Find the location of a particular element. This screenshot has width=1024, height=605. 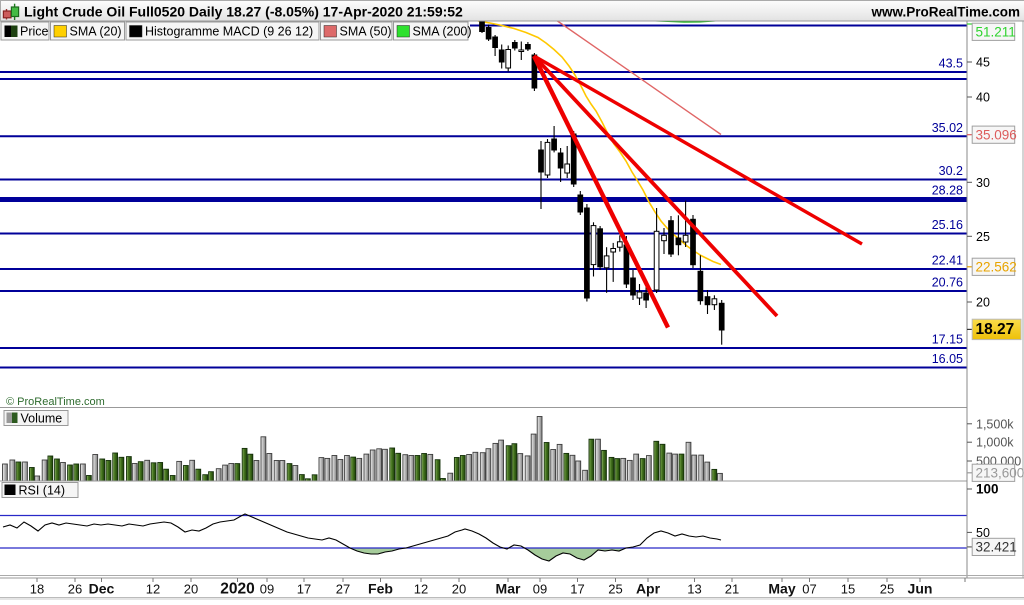

svg-text: 45 is located at coordinates (983, 63).